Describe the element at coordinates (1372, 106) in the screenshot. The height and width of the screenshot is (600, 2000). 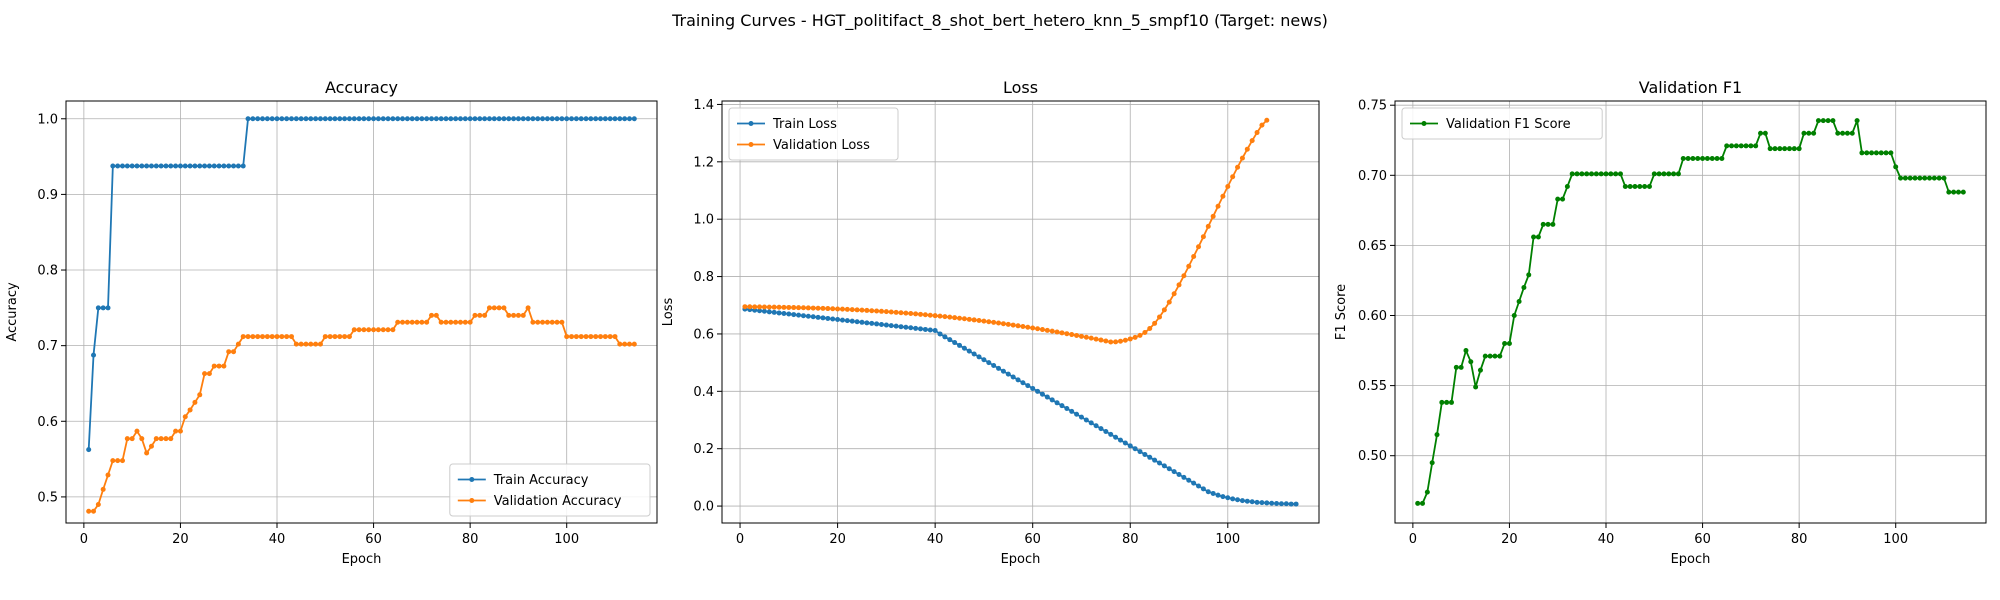
I see `y-tick-label: 0.75` at that location.